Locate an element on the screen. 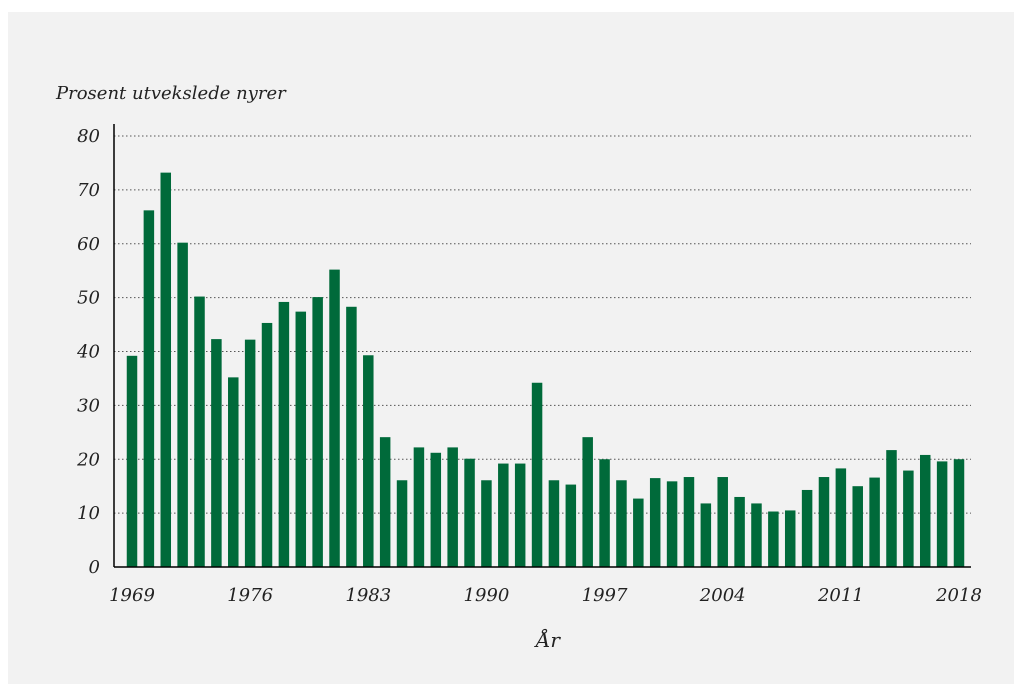  bar-2001 is located at coordinates (672, 524).